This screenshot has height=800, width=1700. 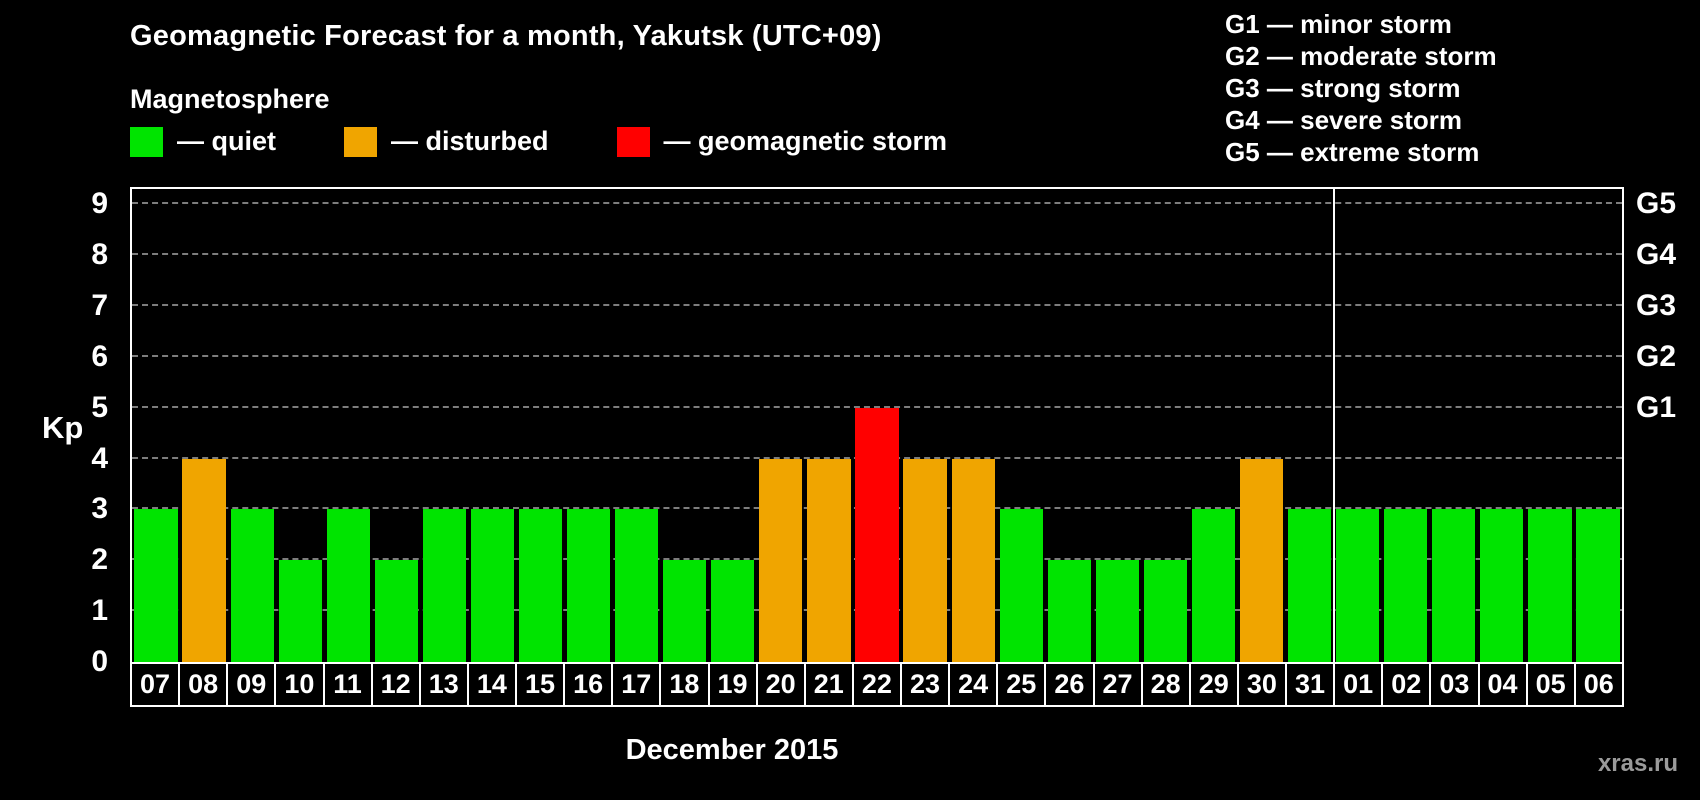 I want to click on date-cell-14: 14, so click(x=493, y=684).